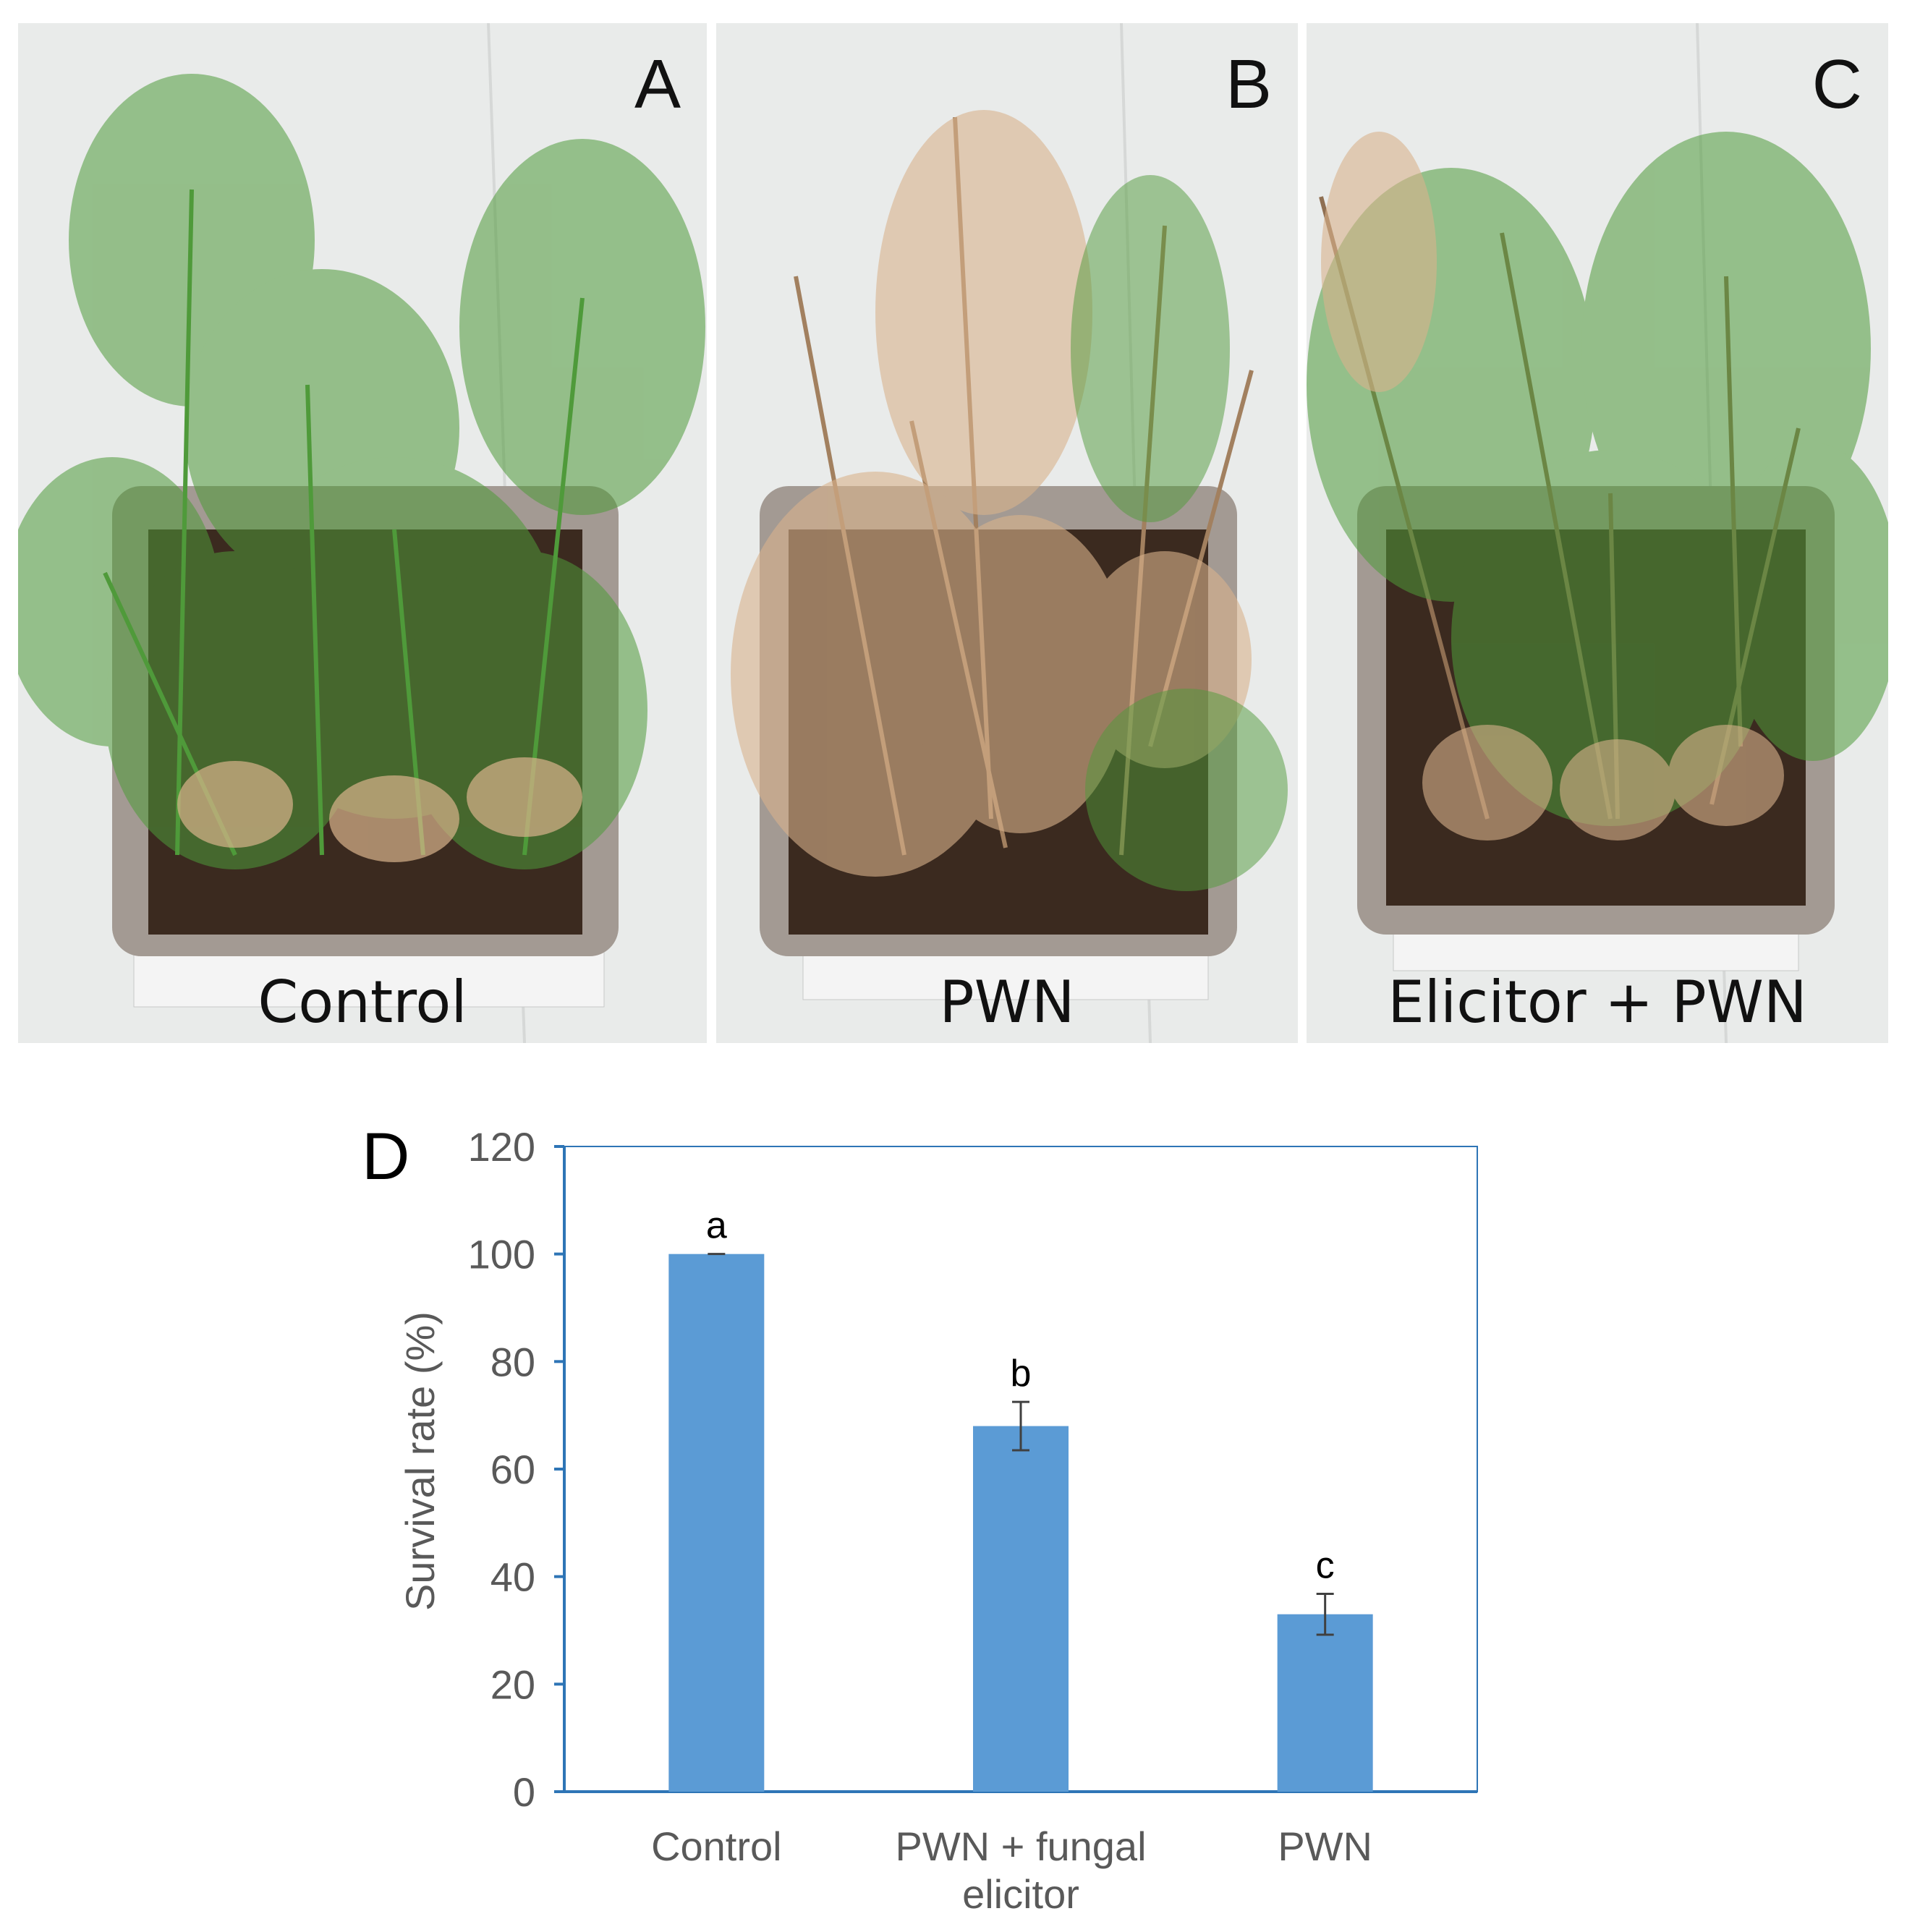  What do you see at coordinates (385, 1156) in the screenshot?
I see `panel-letter-d: D` at bounding box center [385, 1156].